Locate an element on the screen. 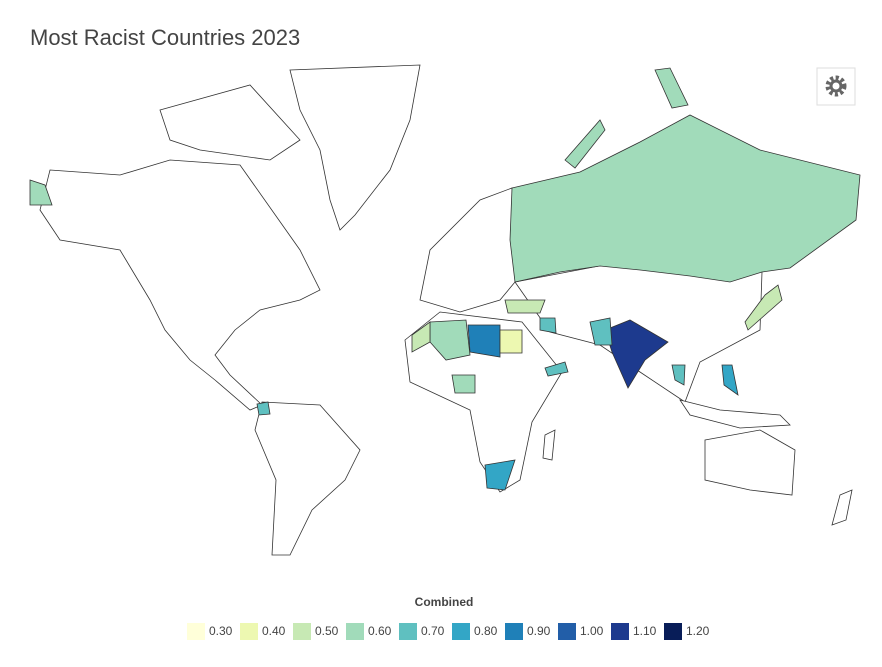 The image size is (882, 667). legend-label: 0.70 is located at coordinates (433, 631).